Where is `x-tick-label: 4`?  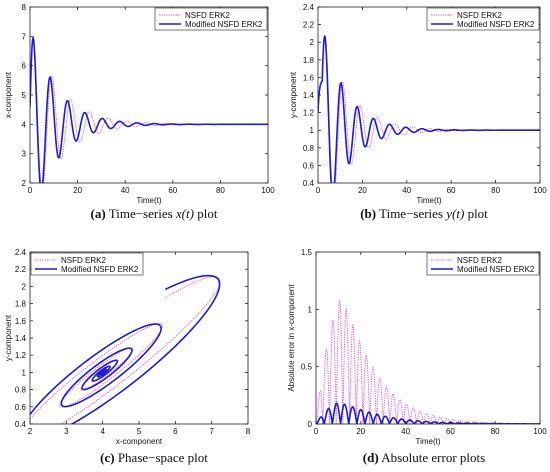 x-tick-label: 4 is located at coordinates (102, 431).